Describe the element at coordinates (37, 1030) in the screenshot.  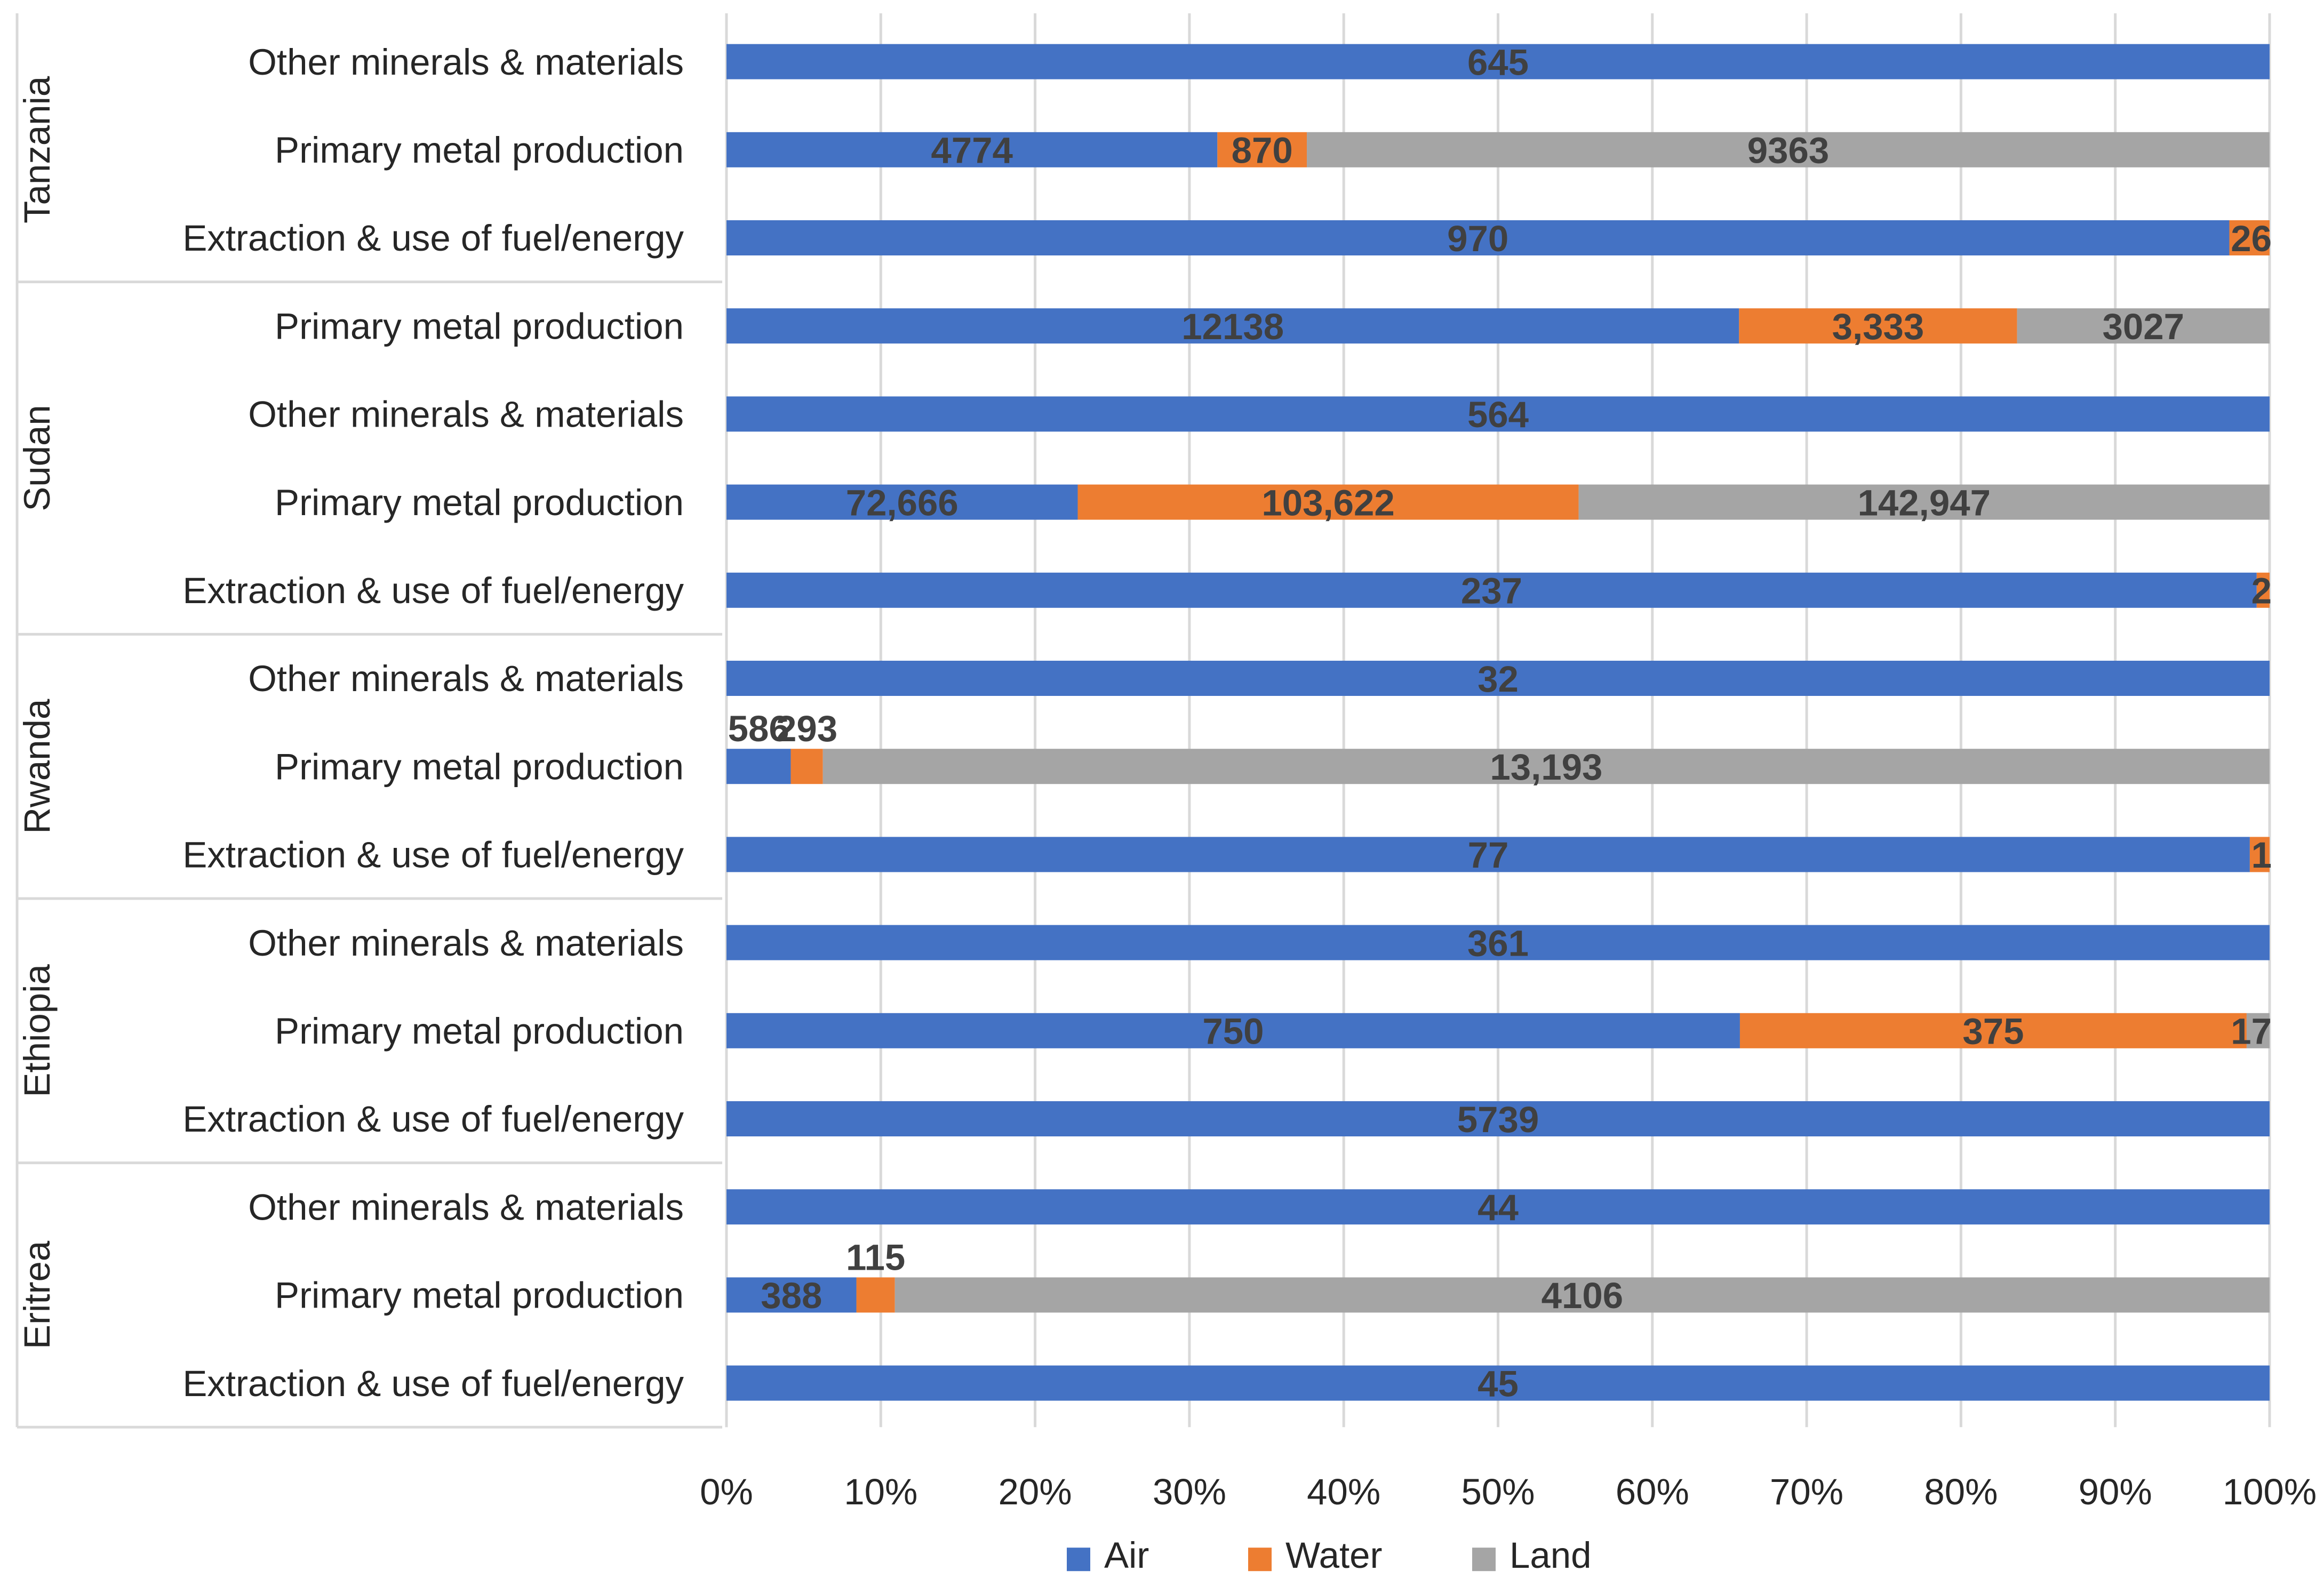
I see `country-label: Ethiopia` at that location.